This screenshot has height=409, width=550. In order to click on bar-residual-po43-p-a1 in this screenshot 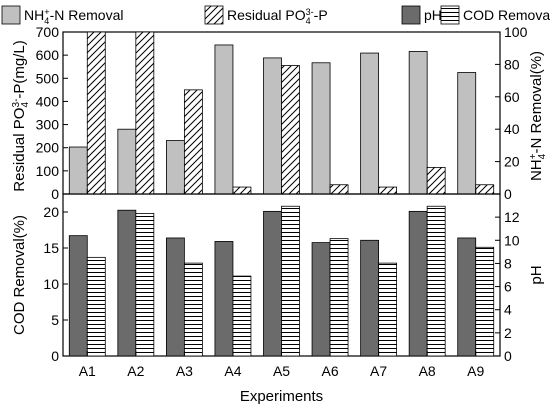, I will do `click(96, 113)`.